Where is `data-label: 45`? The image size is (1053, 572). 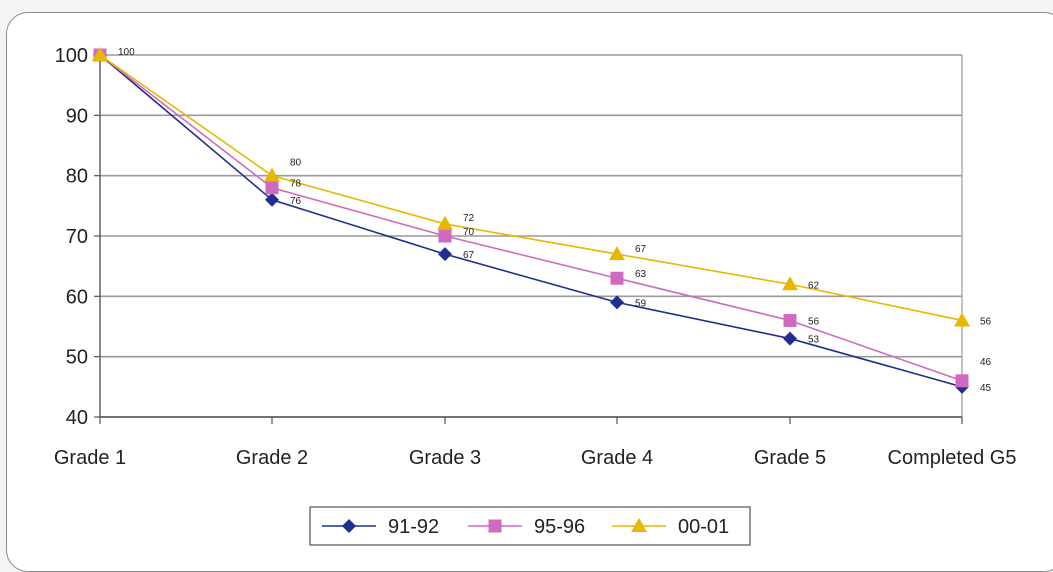
data-label: 45 is located at coordinates (986, 388).